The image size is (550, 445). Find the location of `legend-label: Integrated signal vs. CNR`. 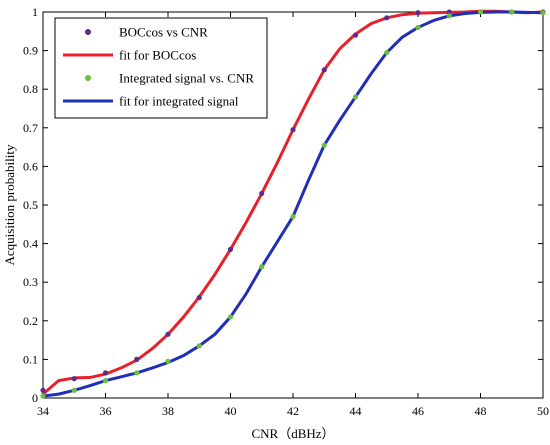

legend-label: Integrated signal vs. CNR is located at coordinates (186, 78).